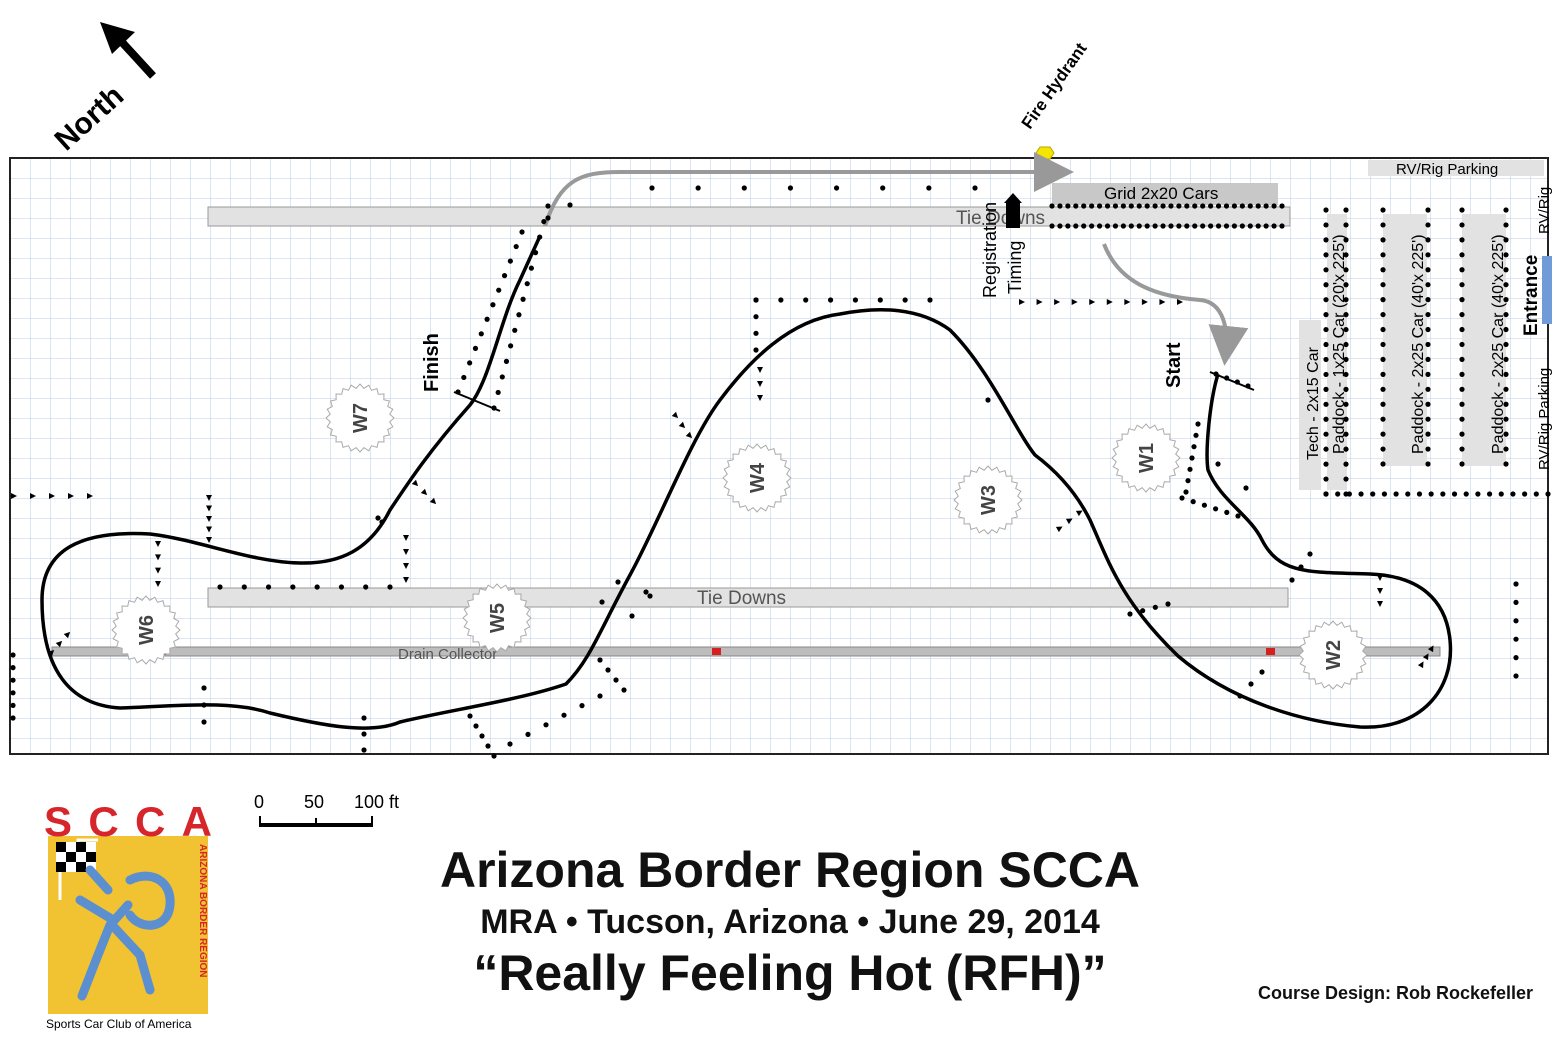 The width and height of the screenshot is (1562, 1057). Describe the element at coordinates (361, 418) in the screenshot. I see `worker-label: W7` at that location.